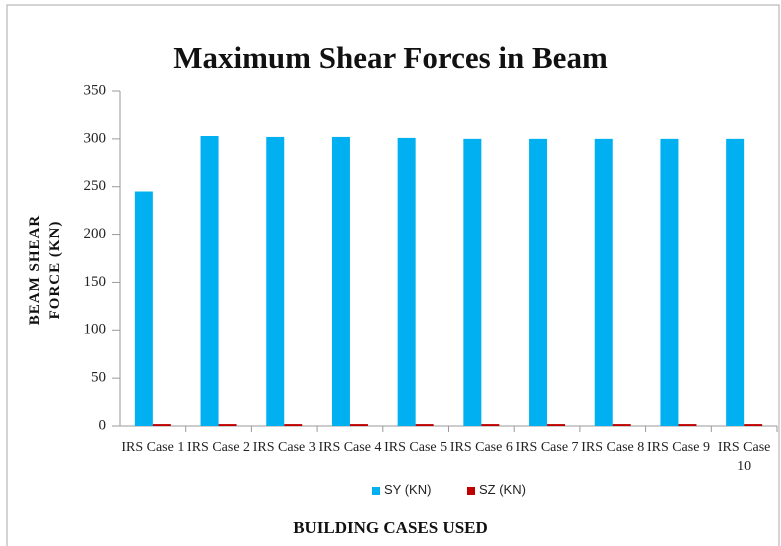 The height and width of the screenshot is (546, 781). I want to click on chart-title: Maximum Shear Forces in Beam, so click(390, 57).